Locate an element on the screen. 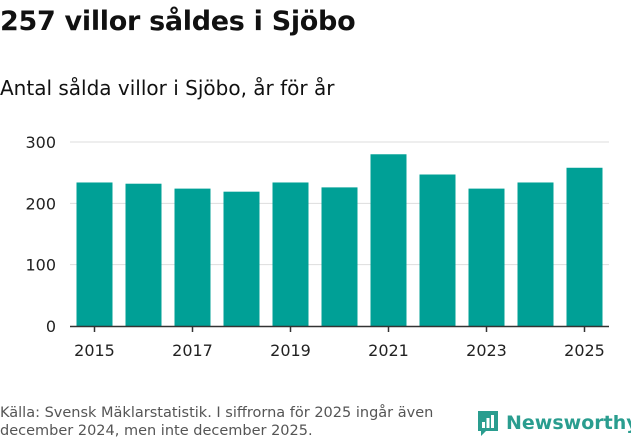 The image size is (631, 440). y-tick-label: 0 is located at coordinates (51, 326).